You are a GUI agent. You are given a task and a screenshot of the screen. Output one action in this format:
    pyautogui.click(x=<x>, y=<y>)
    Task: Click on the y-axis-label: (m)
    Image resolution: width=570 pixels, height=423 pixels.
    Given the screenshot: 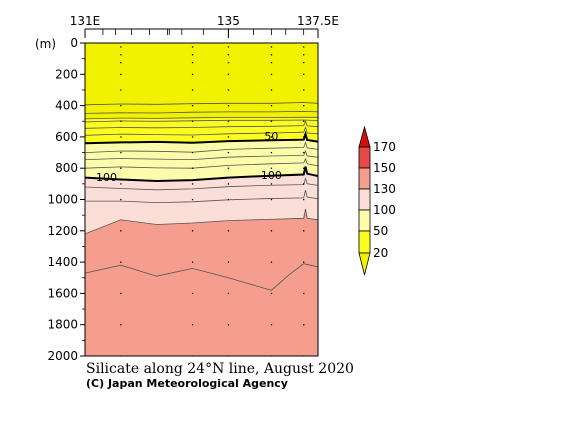 What is the action you would take?
    pyautogui.click(x=45, y=44)
    